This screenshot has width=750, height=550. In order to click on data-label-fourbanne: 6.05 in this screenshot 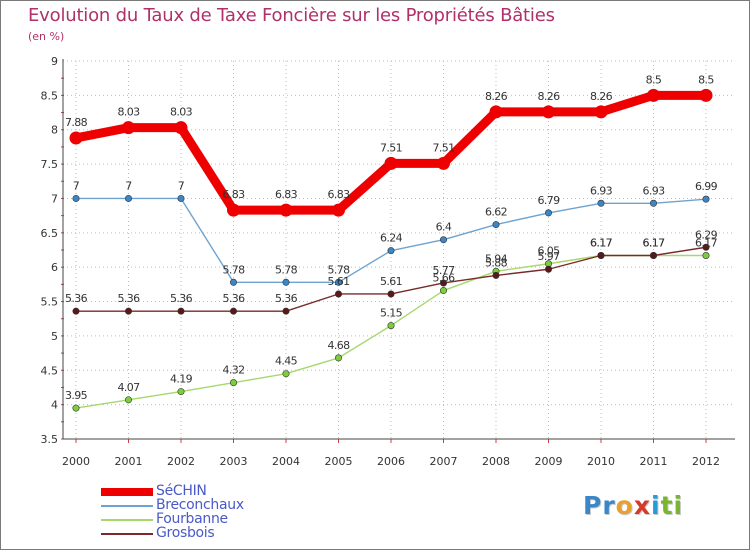, I will do `click(548, 251)`.